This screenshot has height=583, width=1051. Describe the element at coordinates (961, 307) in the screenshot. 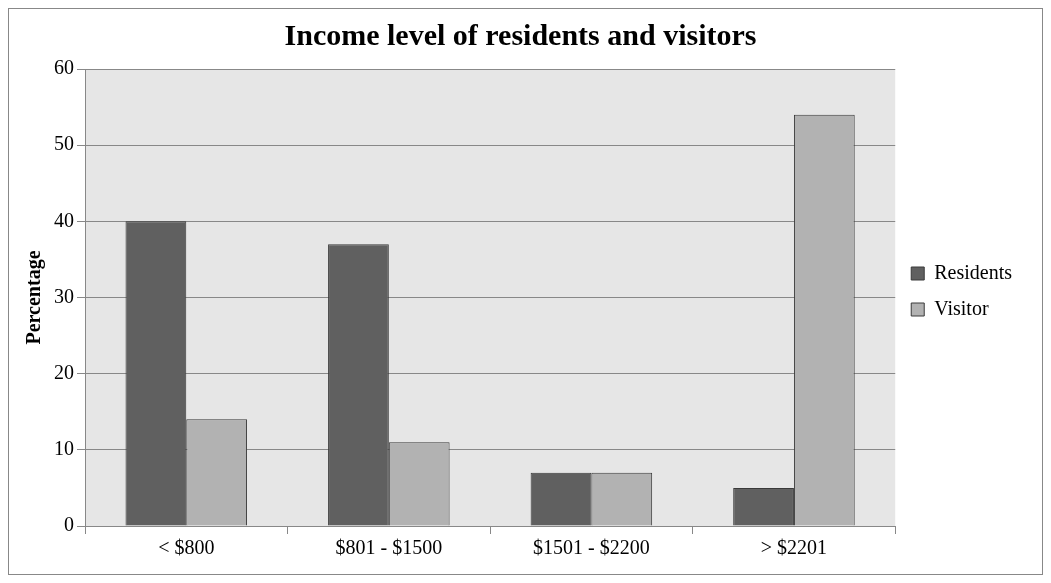

I see `legend-label: Visitor` at that location.